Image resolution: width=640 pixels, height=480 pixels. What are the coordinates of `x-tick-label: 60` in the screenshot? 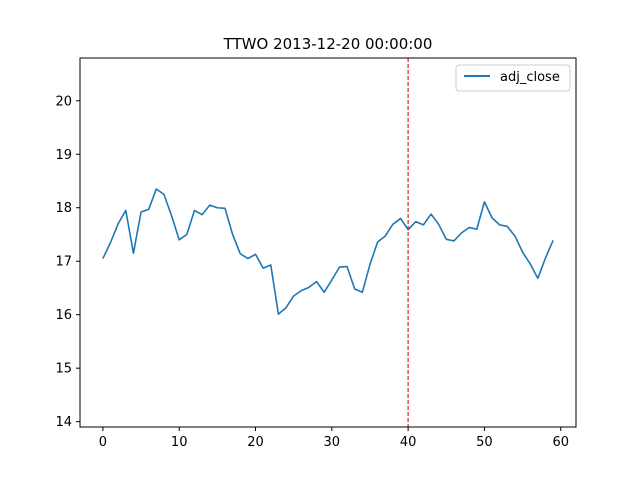 It's located at (560, 442).